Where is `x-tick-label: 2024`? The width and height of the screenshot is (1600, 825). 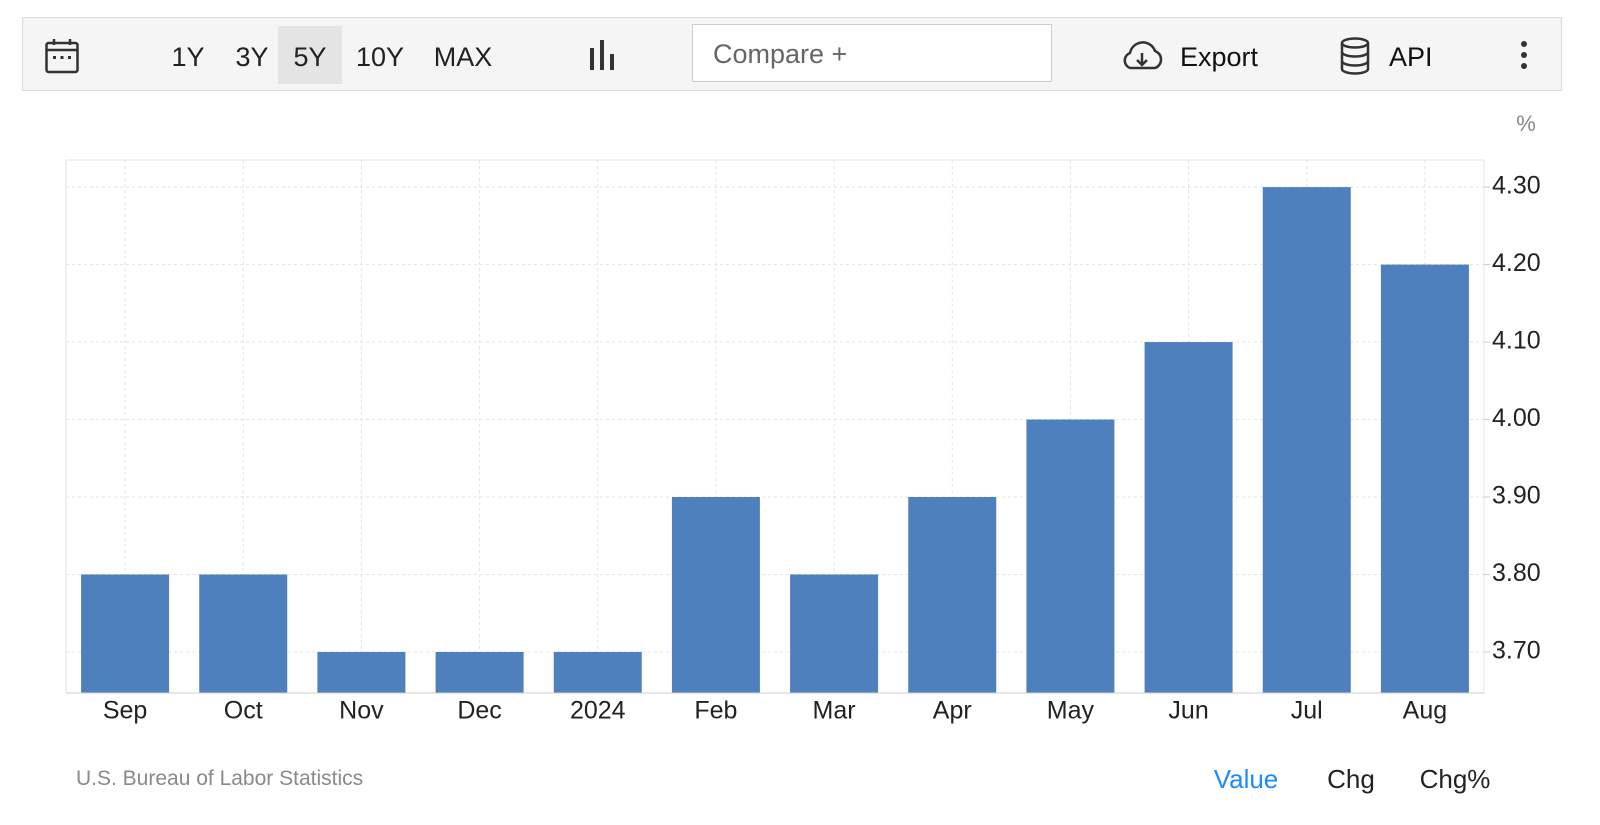 x-tick-label: 2024 is located at coordinates (598, 711).